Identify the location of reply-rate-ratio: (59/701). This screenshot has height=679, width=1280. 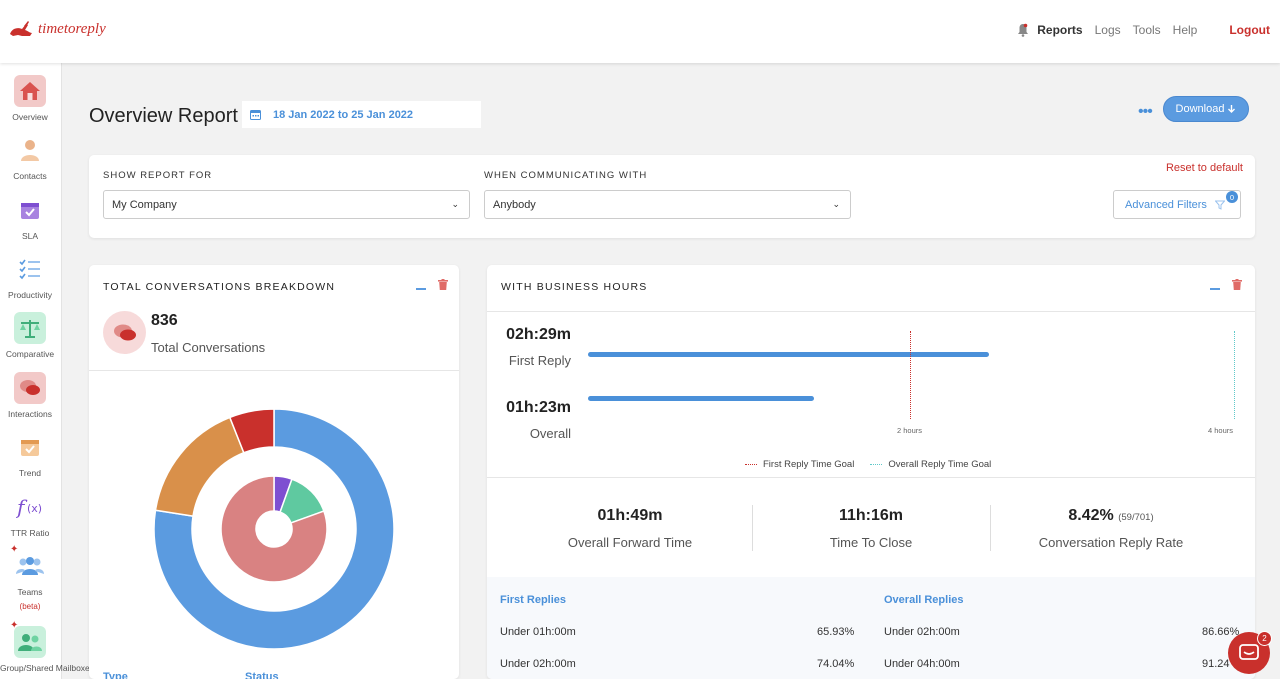
(1136, 517).